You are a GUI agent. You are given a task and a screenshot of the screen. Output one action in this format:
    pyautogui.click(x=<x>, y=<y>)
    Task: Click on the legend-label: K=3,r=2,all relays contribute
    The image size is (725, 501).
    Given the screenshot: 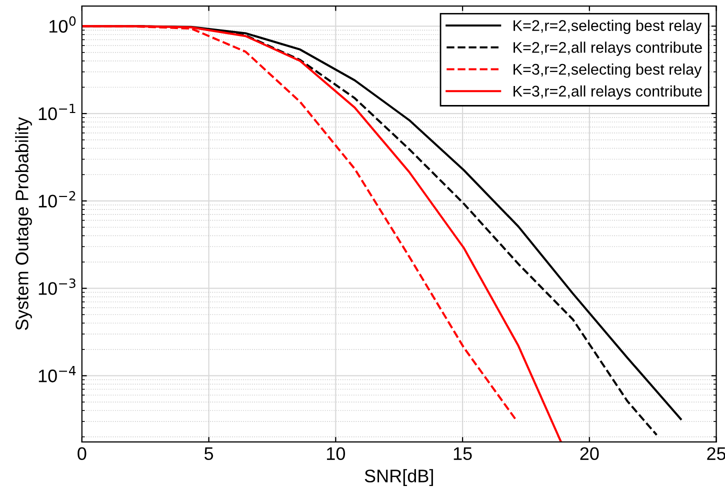 What is the action you would take?
    pyautogui.click(x=608, y=92)
    